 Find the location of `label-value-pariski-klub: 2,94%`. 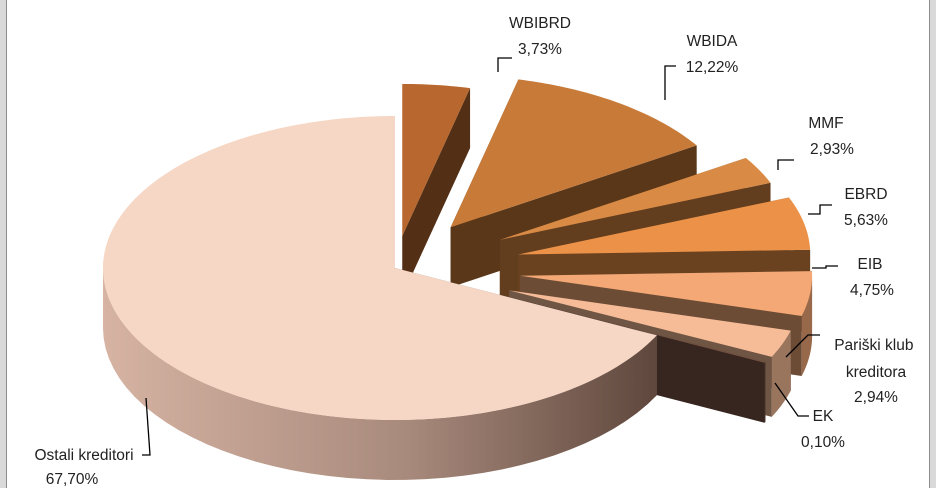

label-value-pariski-klub: 2,94% is located at coordinates (876, 397).